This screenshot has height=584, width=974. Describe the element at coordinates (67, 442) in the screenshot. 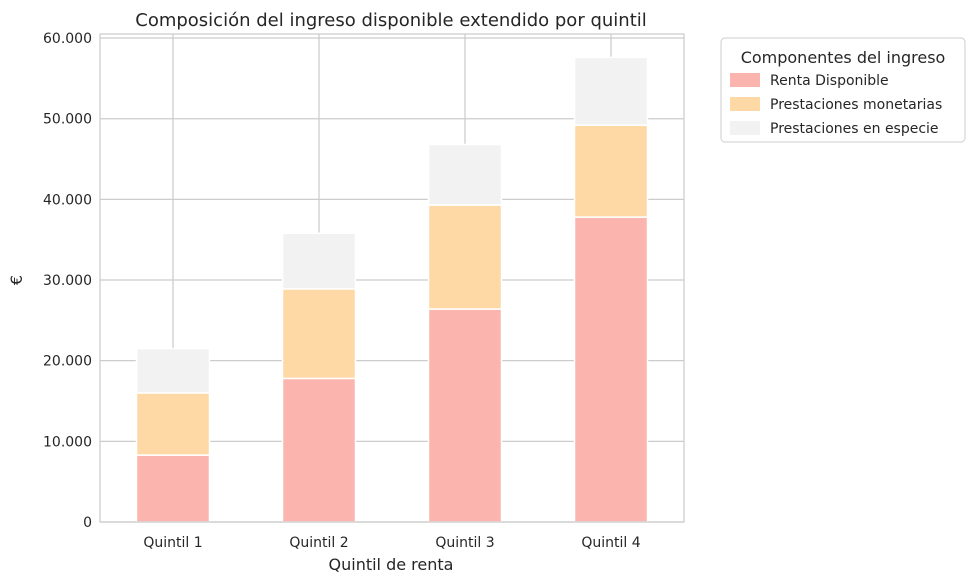

I see `y-tick-label: 10.000` at that location.